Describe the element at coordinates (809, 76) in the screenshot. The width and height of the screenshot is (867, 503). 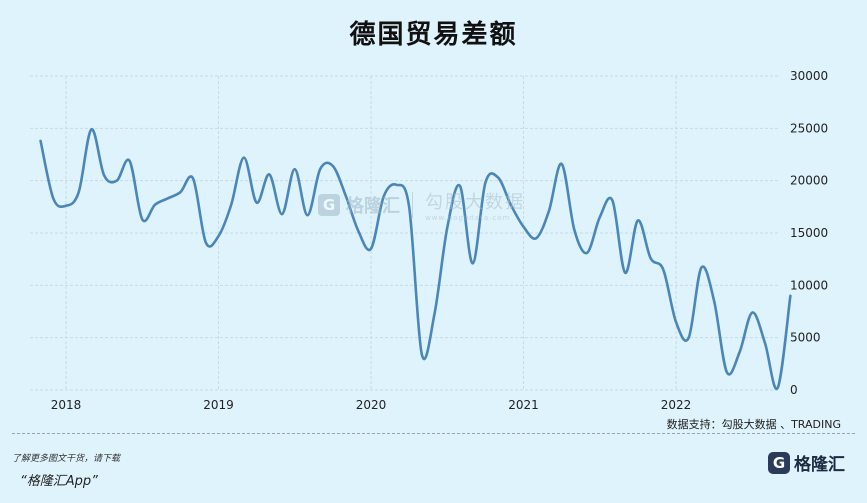
I see `y-tick-label: 30000` at that location.